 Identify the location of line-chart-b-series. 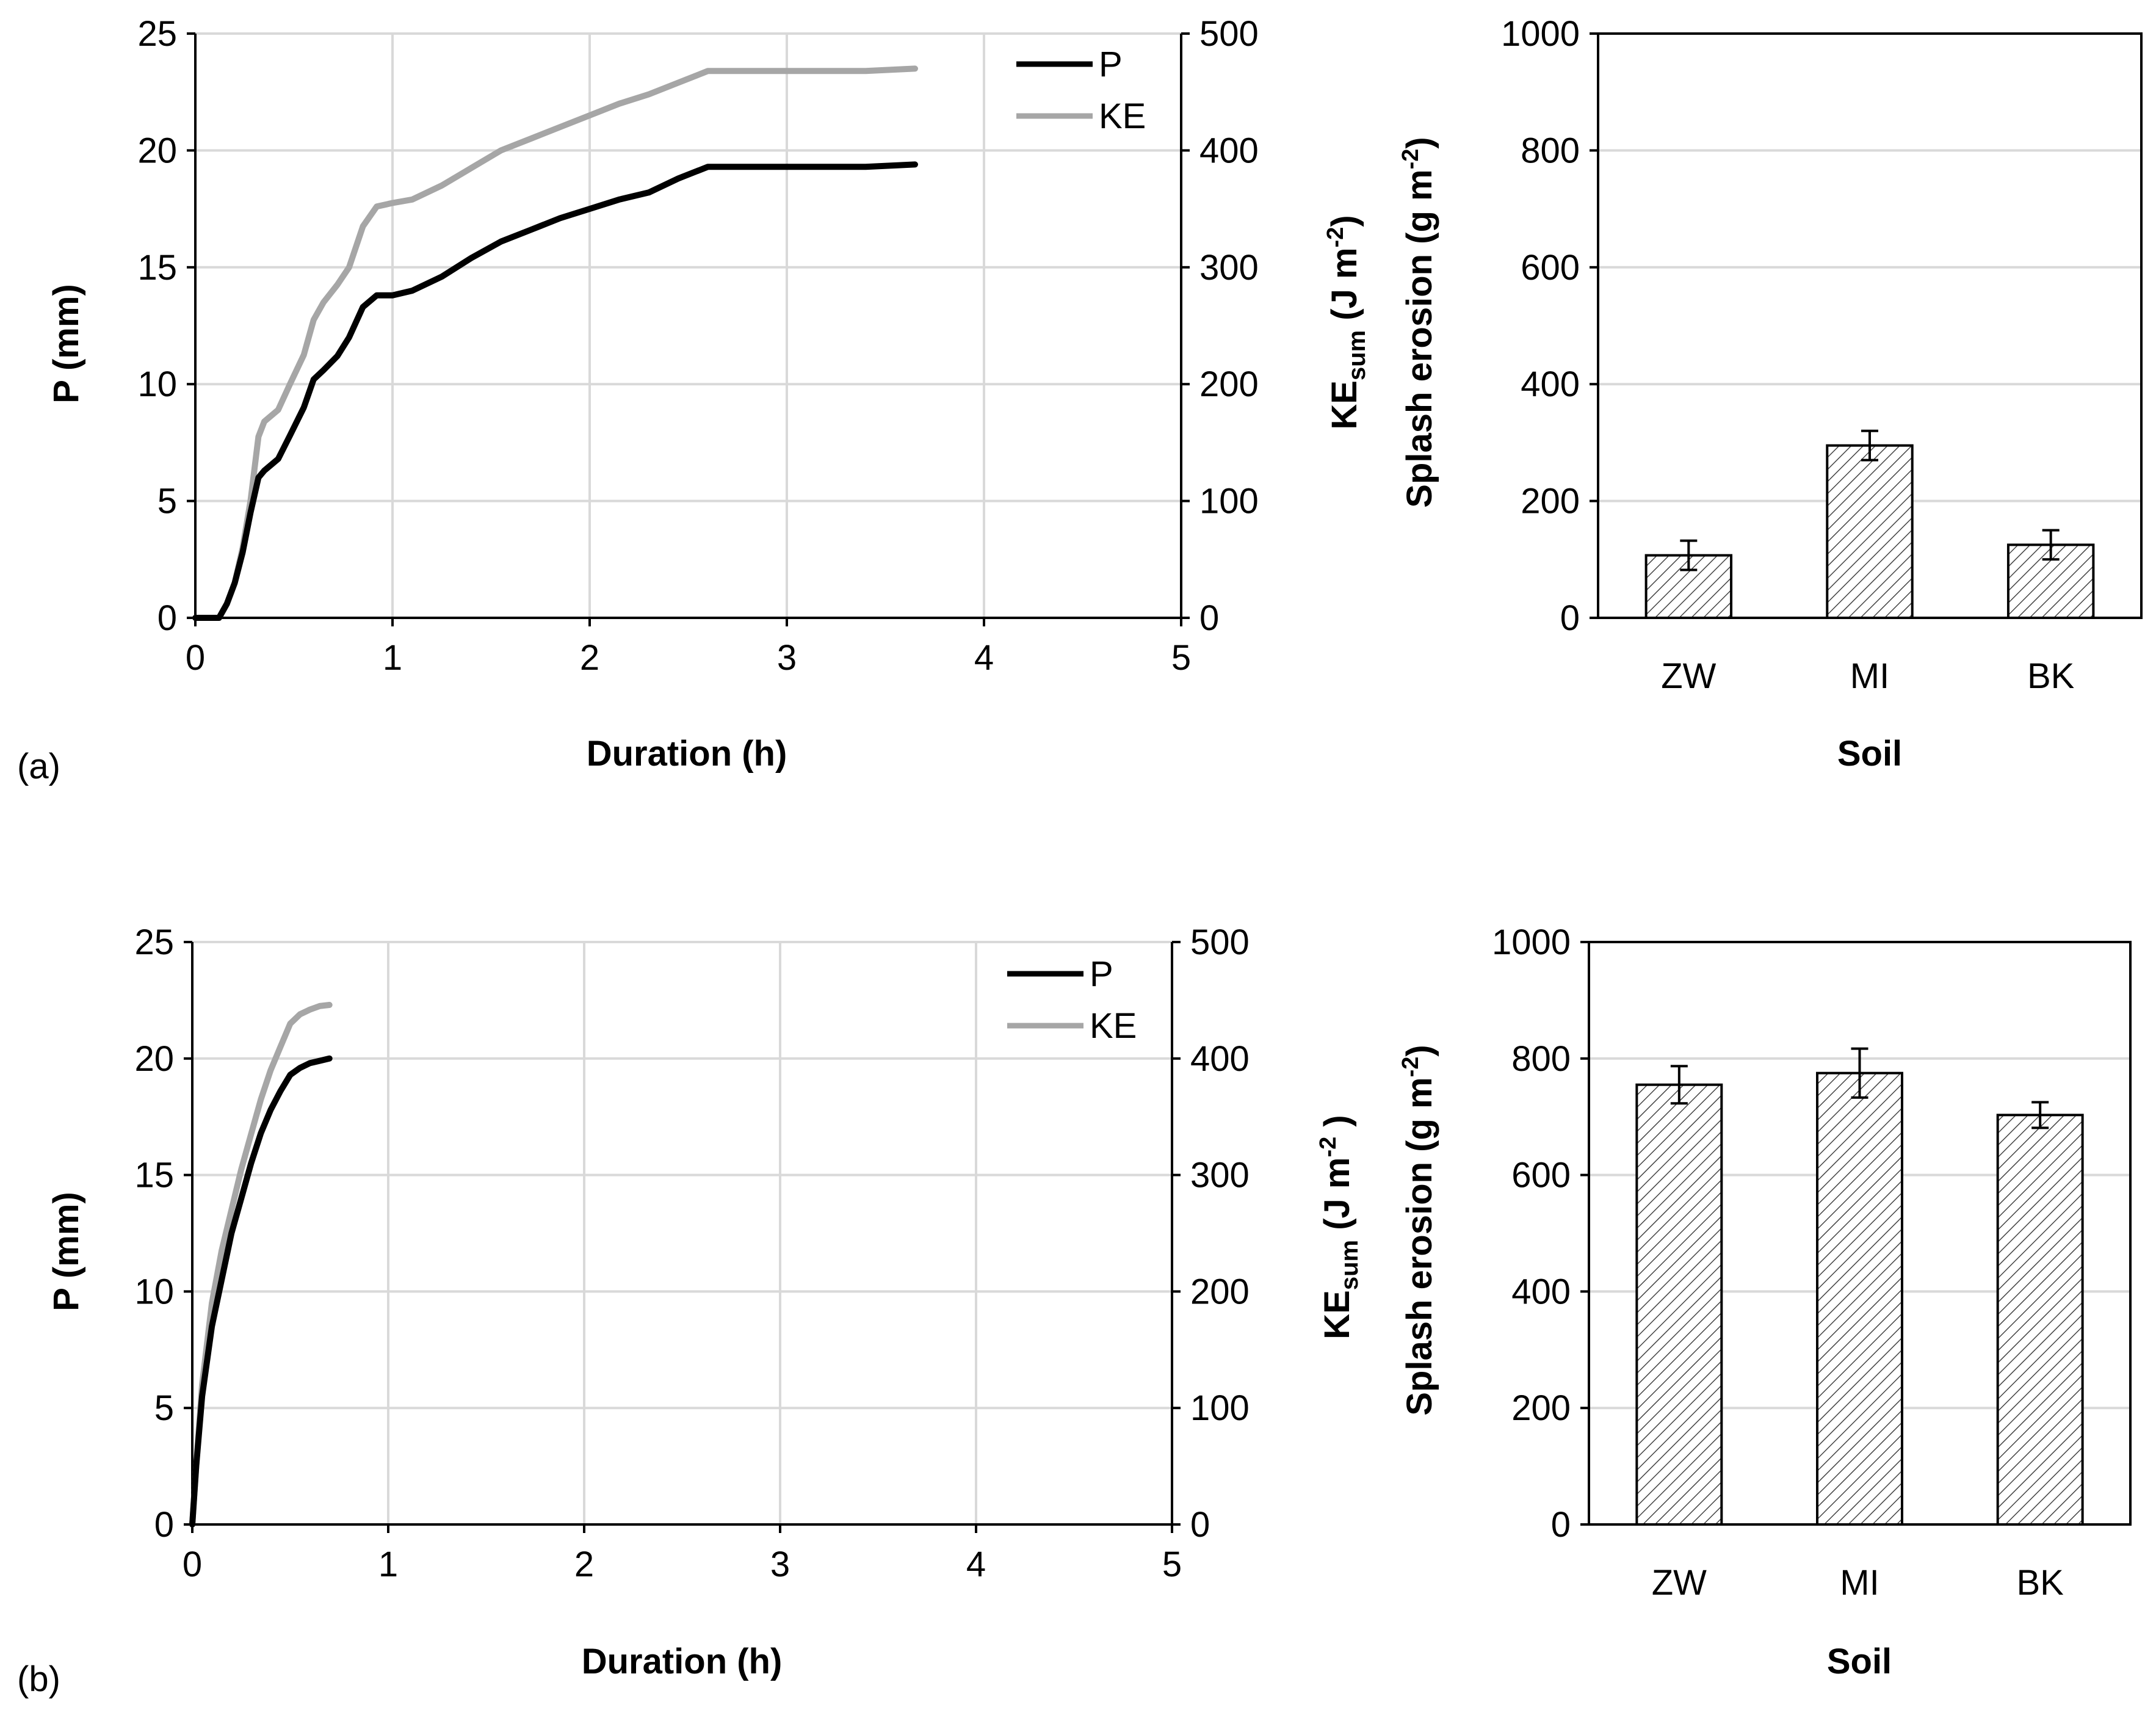
(261, 1265).